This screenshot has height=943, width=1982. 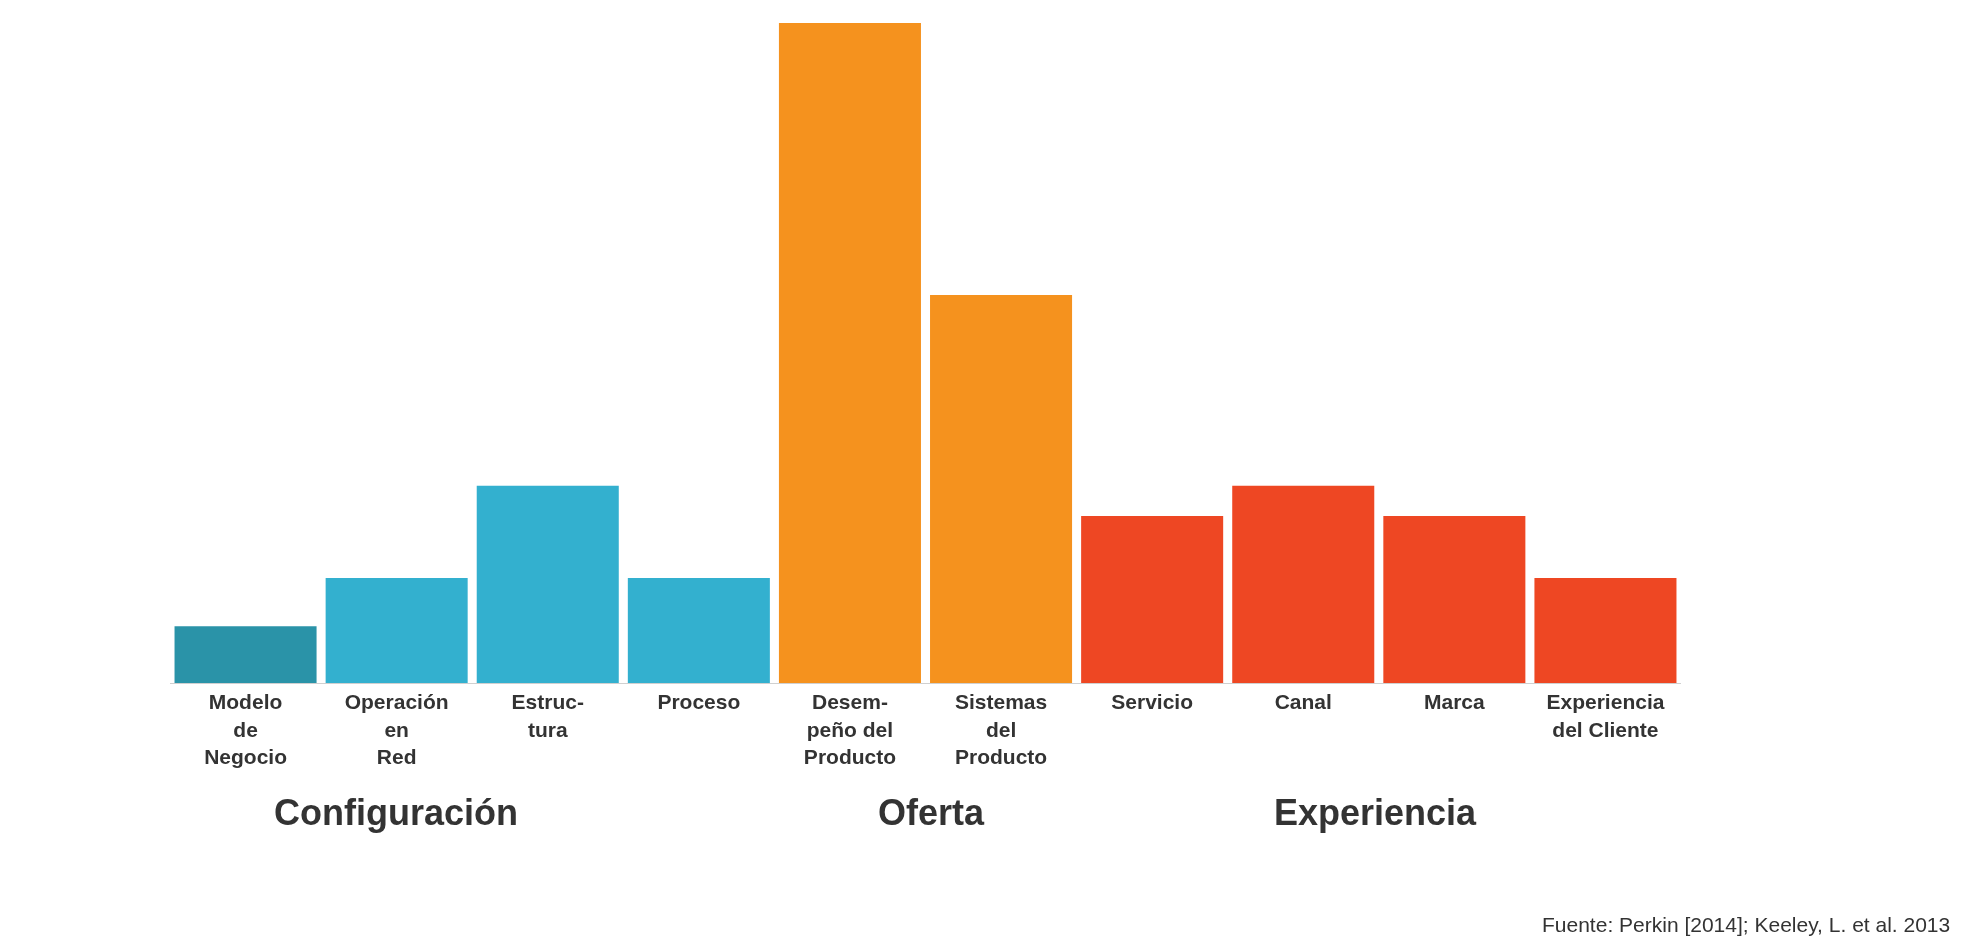 I want to click on source-note: Fuente: Perkin [2014]; Keeley, L. et al. 2013, so click(x=1746, y=924).